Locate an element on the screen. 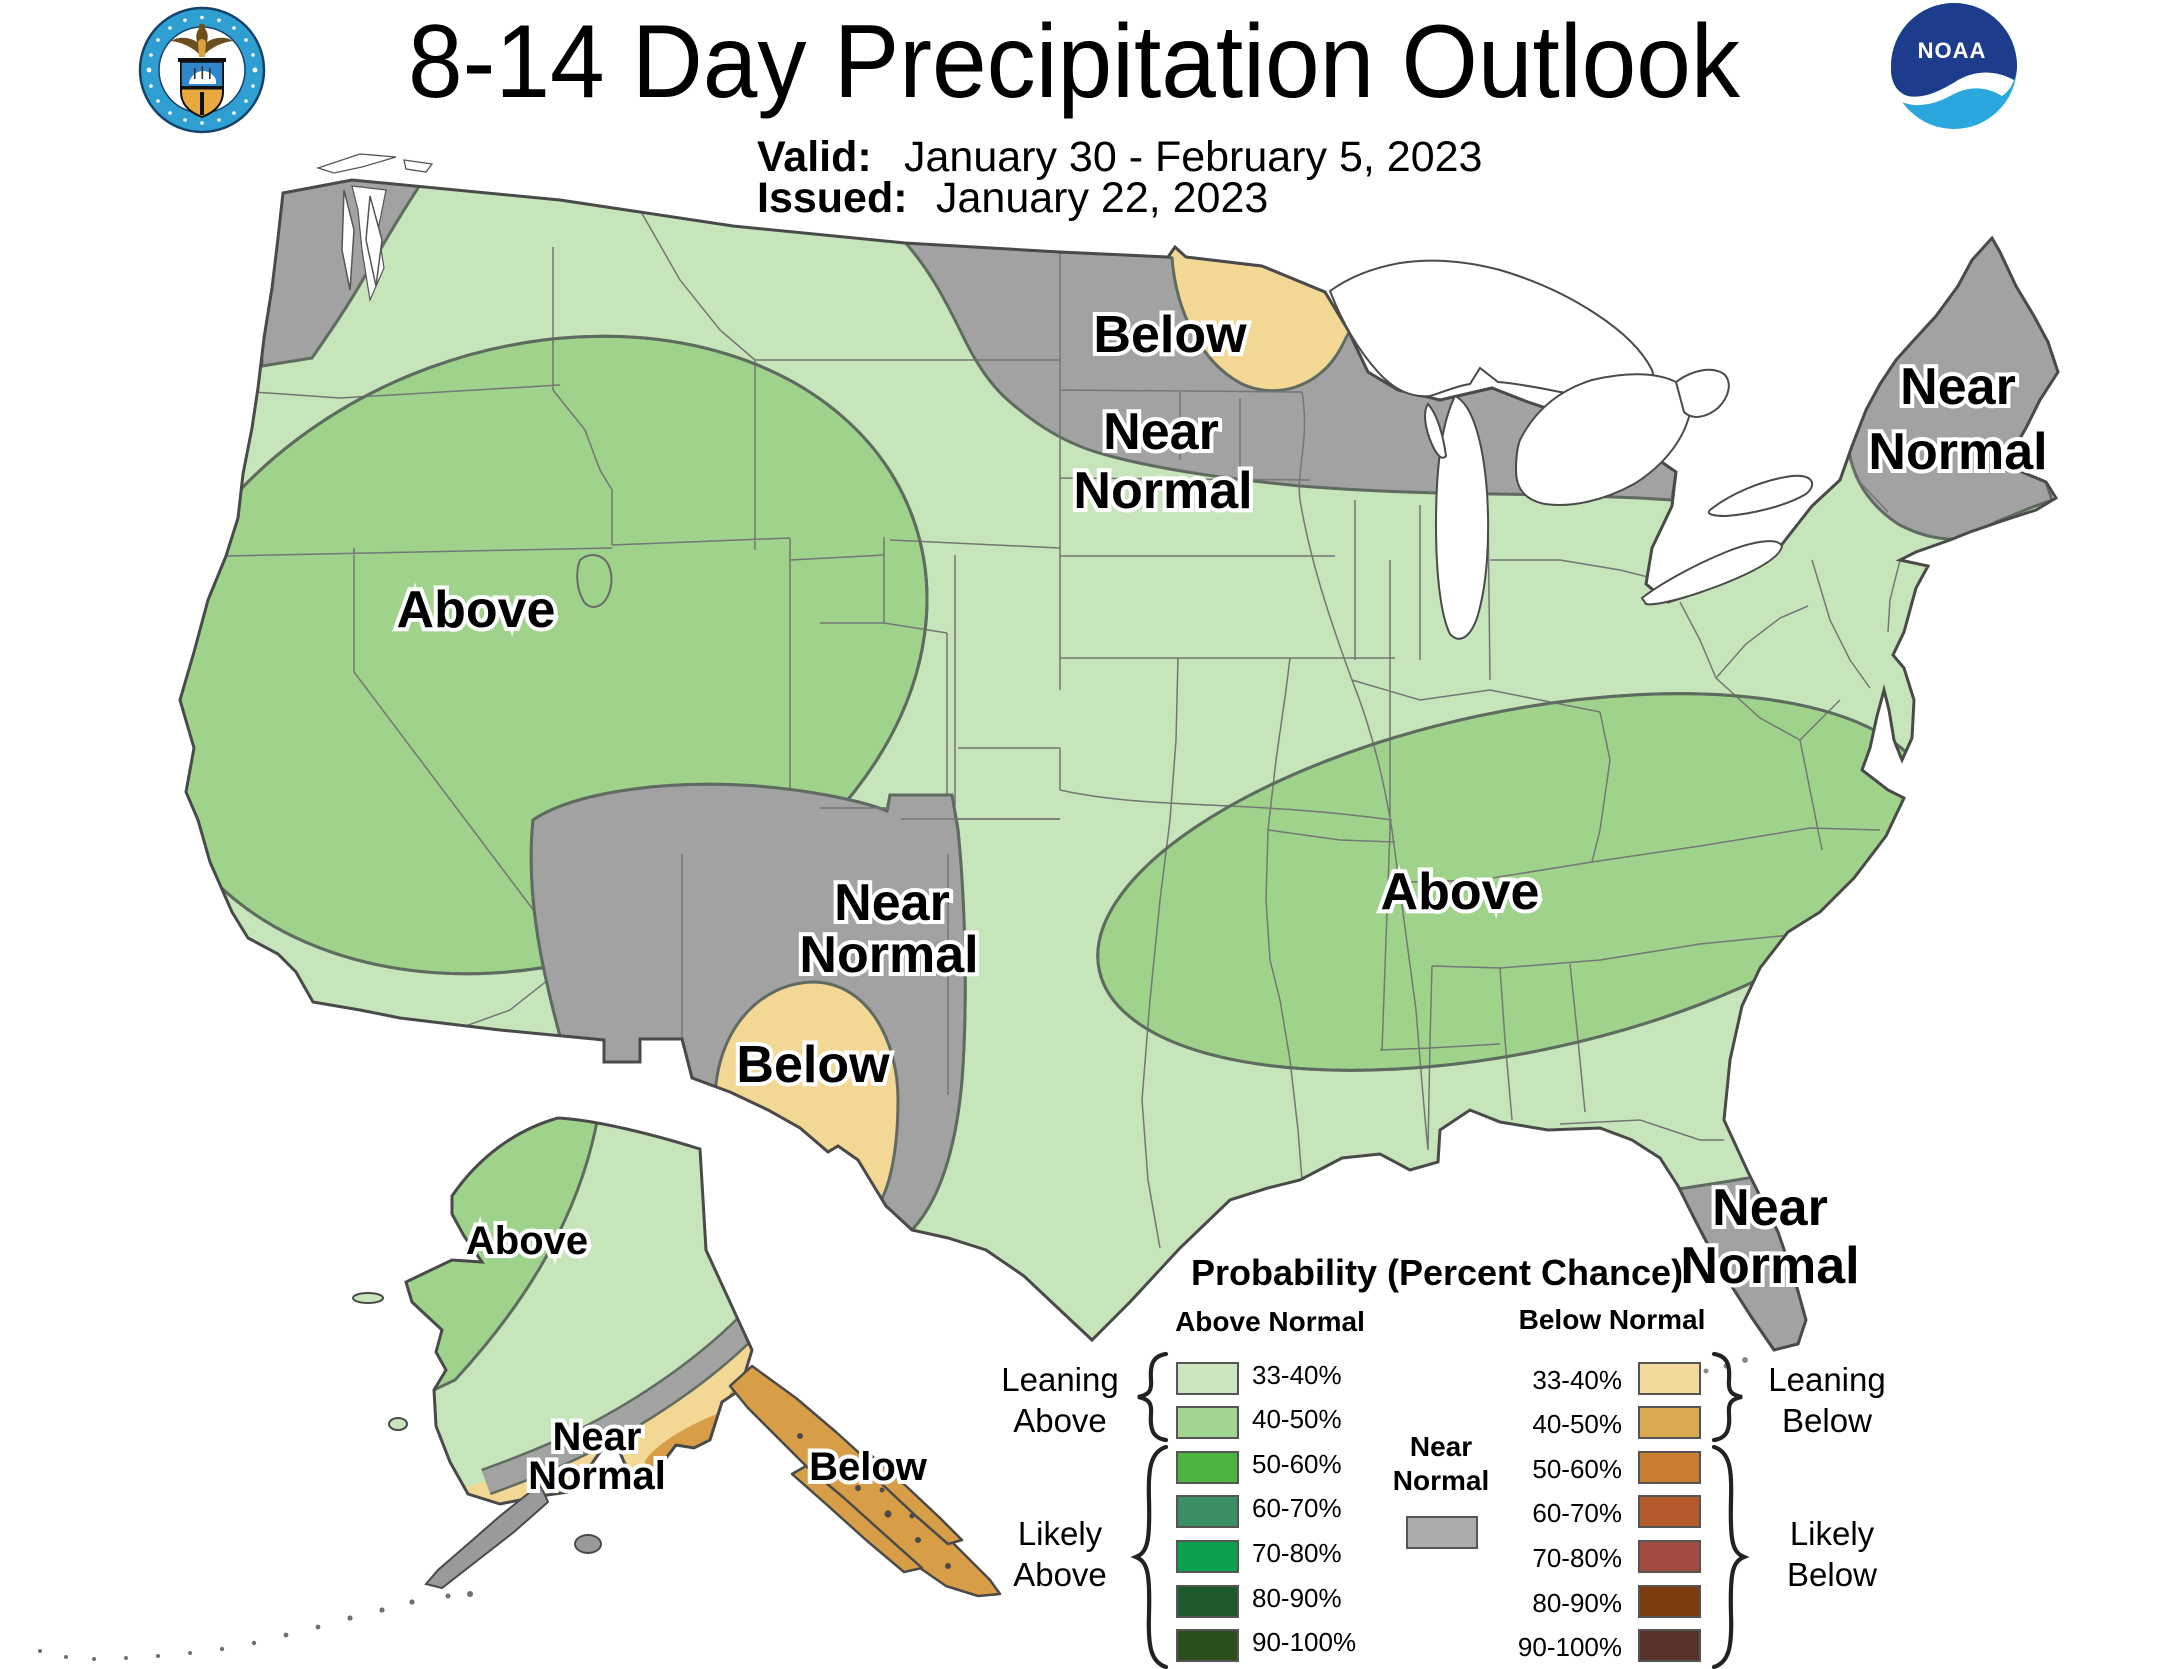 The width and height of the screenshot is (2160, 1669). svg-text: Issued: is located at coordinates (832, 198).